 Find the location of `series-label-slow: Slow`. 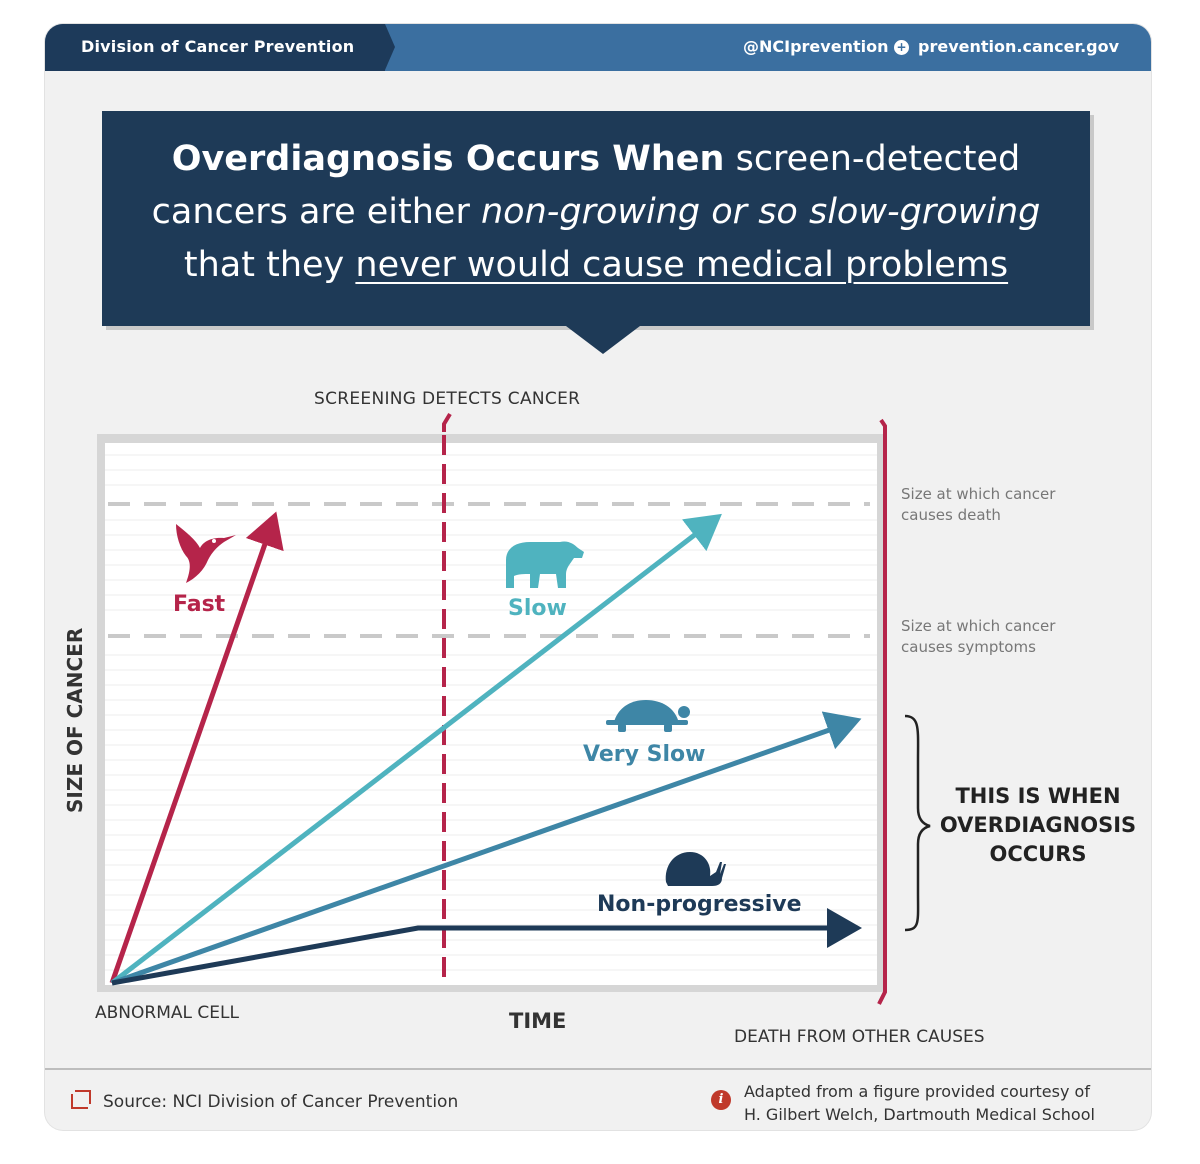

series-label-slow: Slow is located at coordinates (537, 608).